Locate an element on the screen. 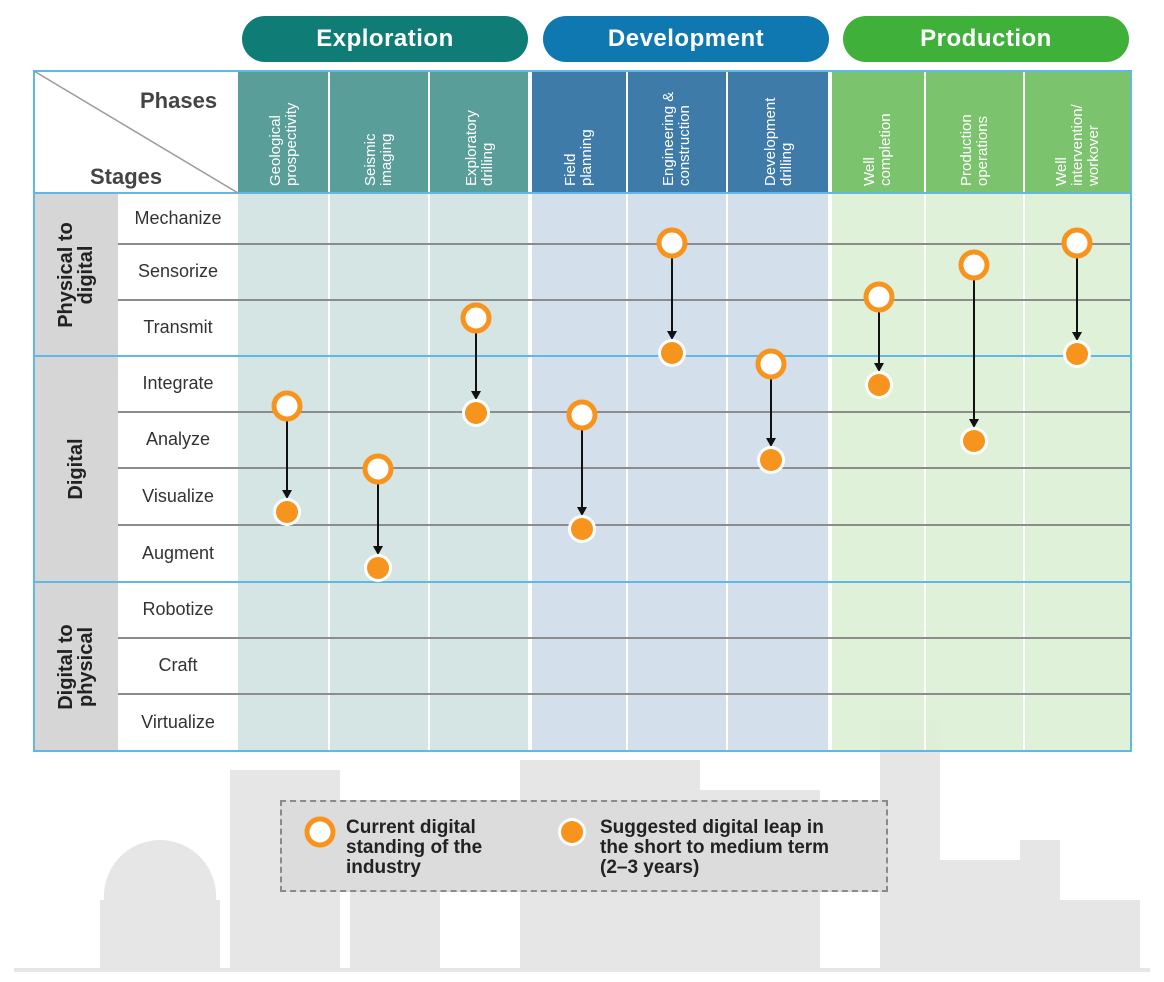  legend-current-text: Current digital standing of the industry is located at coordinates (414, 848).